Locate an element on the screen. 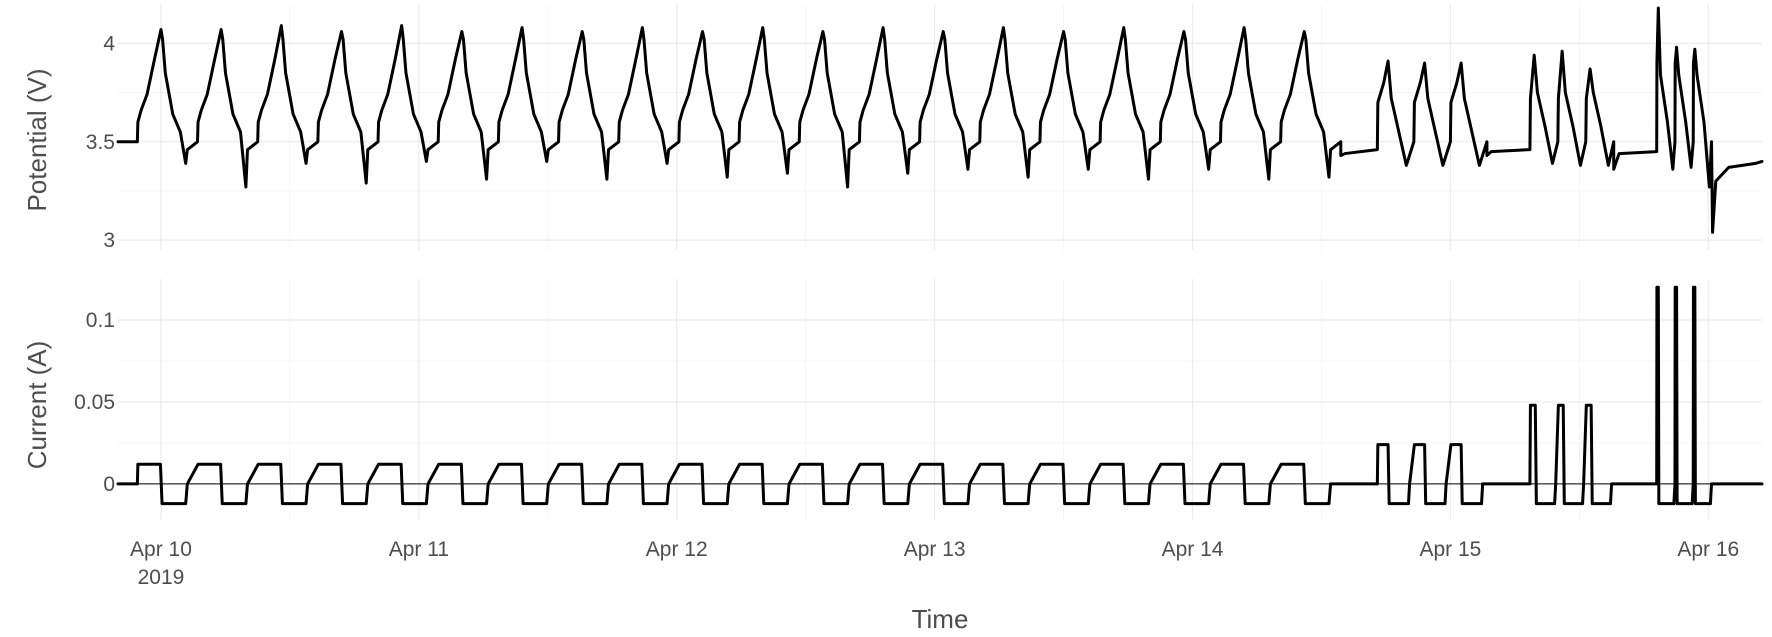  time-tick-label: Apr 13 is located at coordinates (935, 549).